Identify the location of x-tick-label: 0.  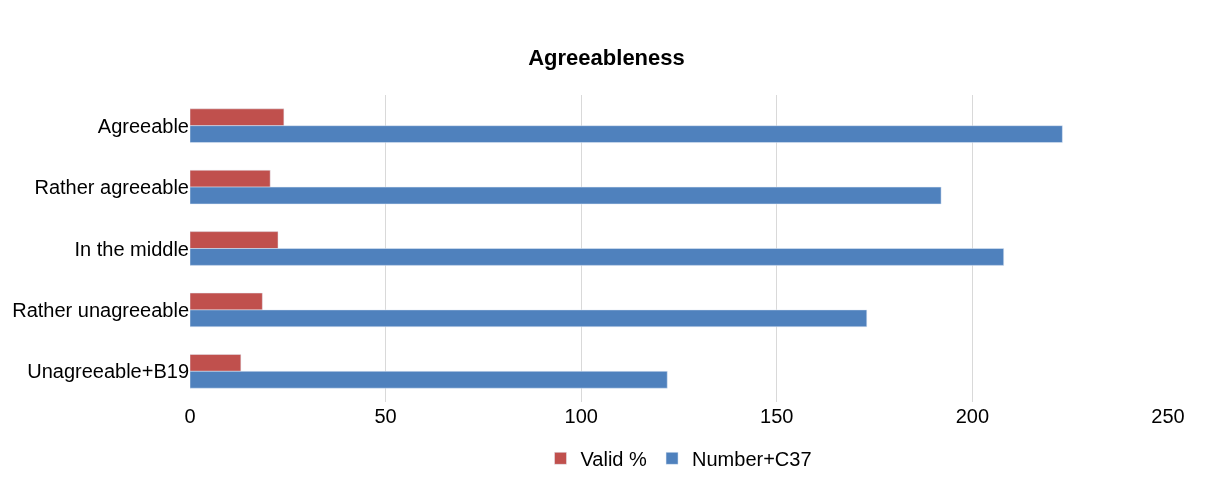
(190, 416).